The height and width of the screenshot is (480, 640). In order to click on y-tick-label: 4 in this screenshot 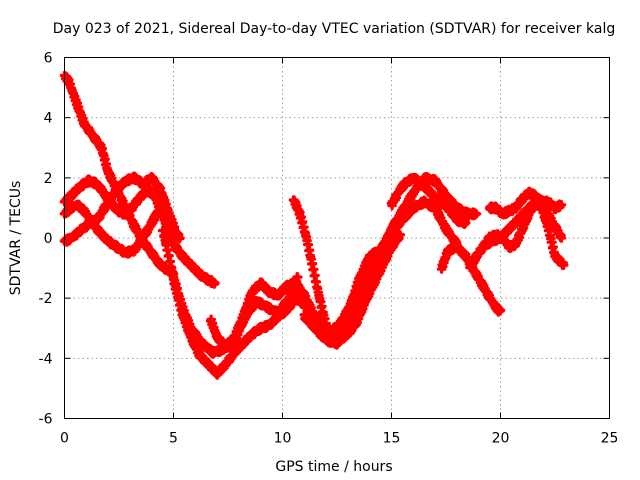, I will do `click(48, 119)`.